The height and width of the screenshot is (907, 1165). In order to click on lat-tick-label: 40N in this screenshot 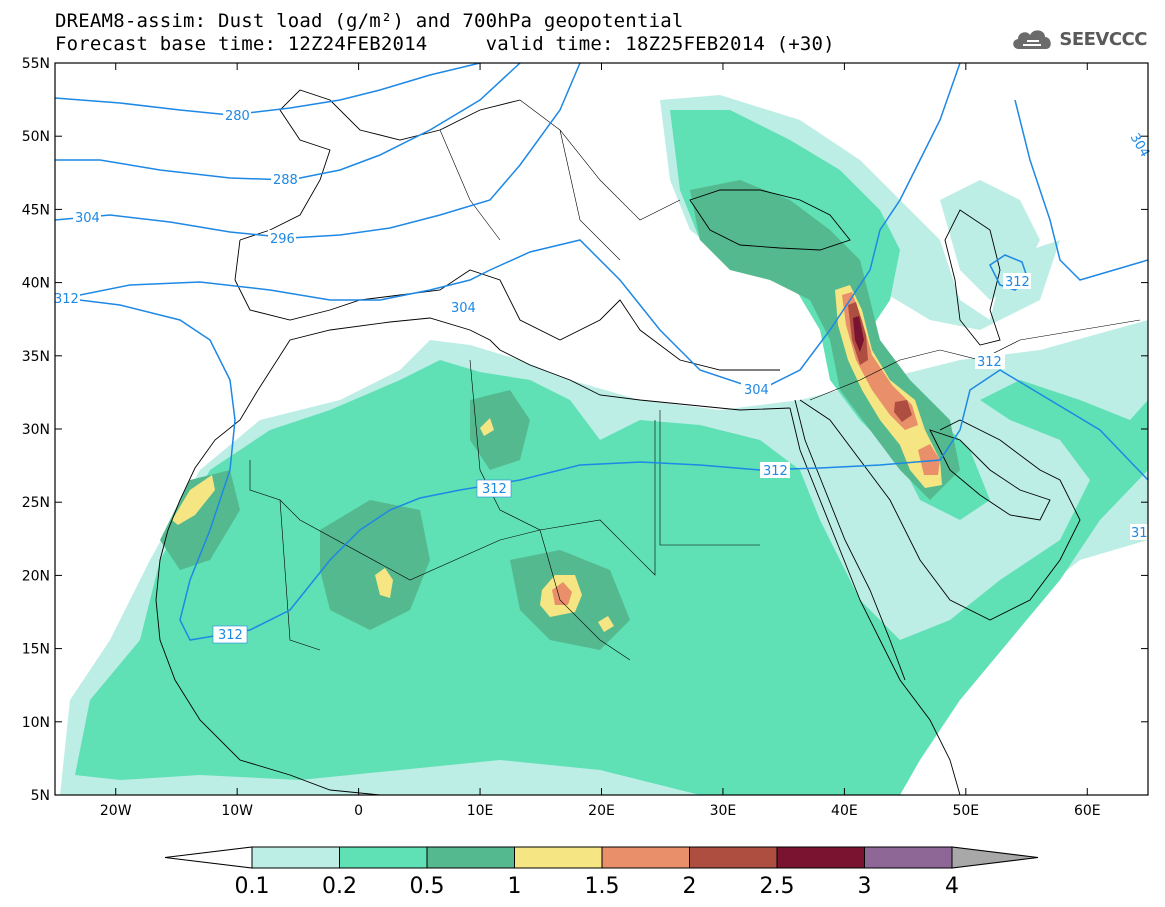, I will do `click(36, 284)`.